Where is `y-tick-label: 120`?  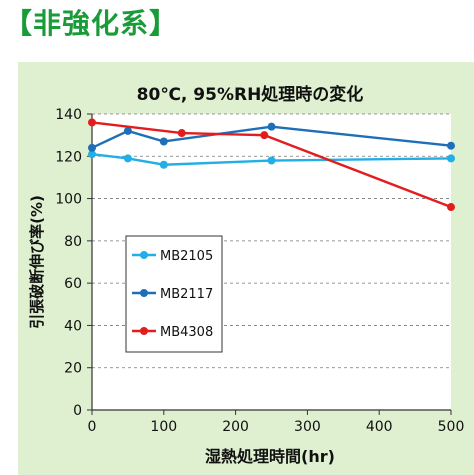
y-tick-label: 120 is located at coordinates (68, 157).